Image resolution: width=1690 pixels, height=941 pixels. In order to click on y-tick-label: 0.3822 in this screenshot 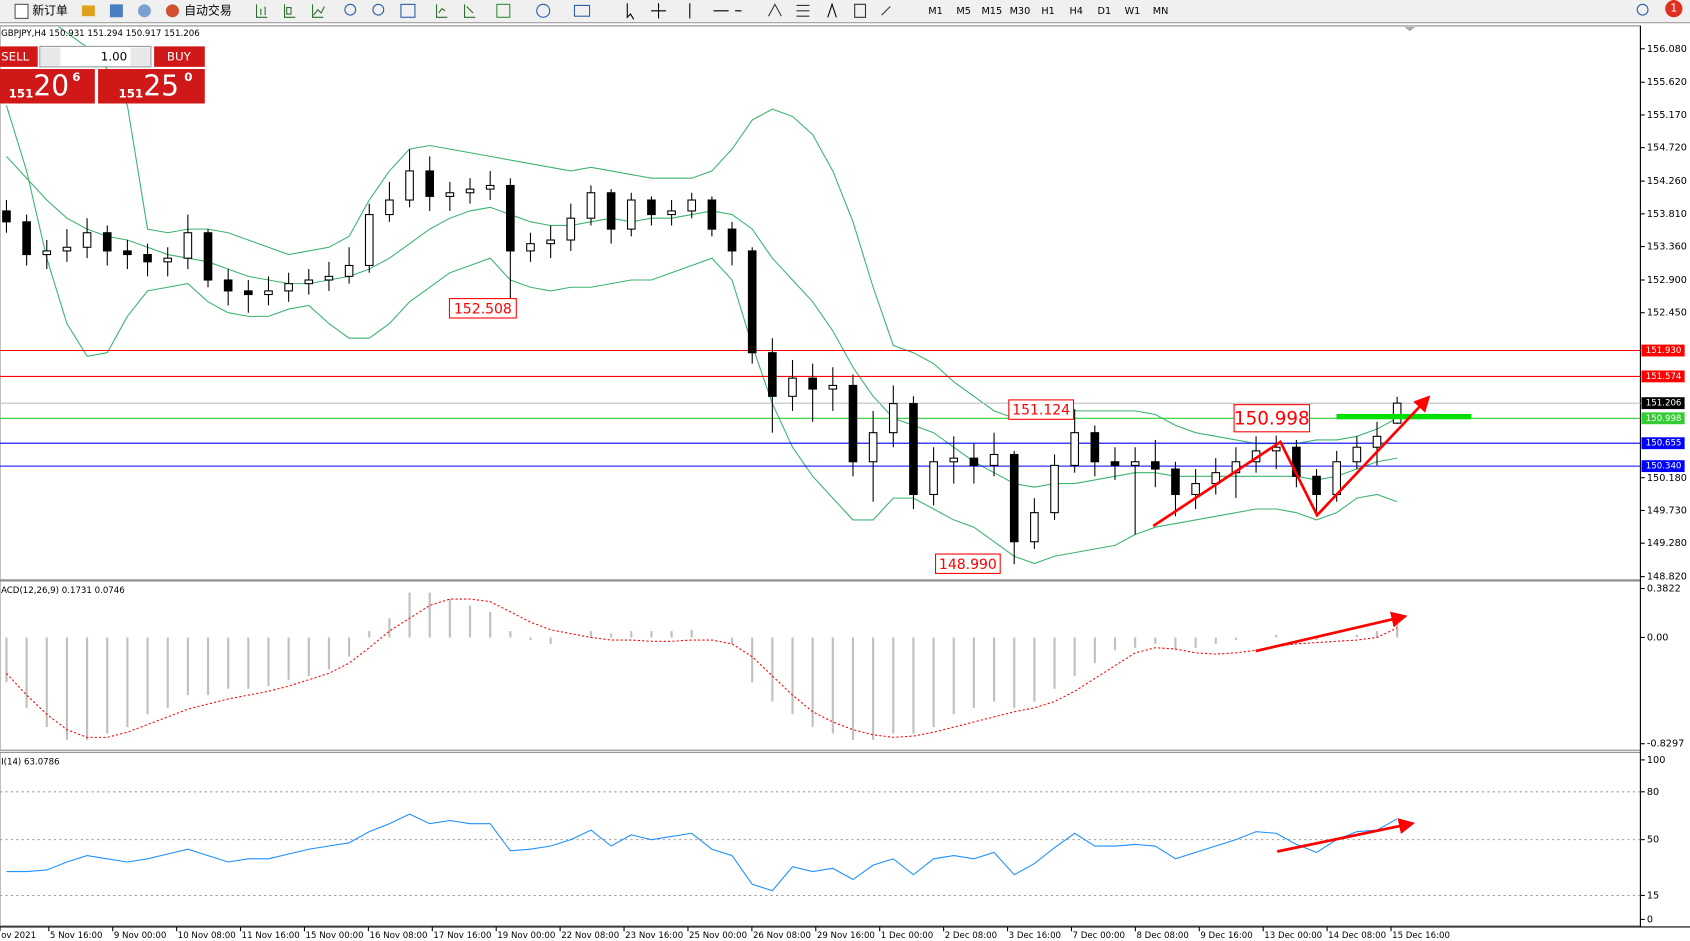, I will do `click(1664, 589)`.